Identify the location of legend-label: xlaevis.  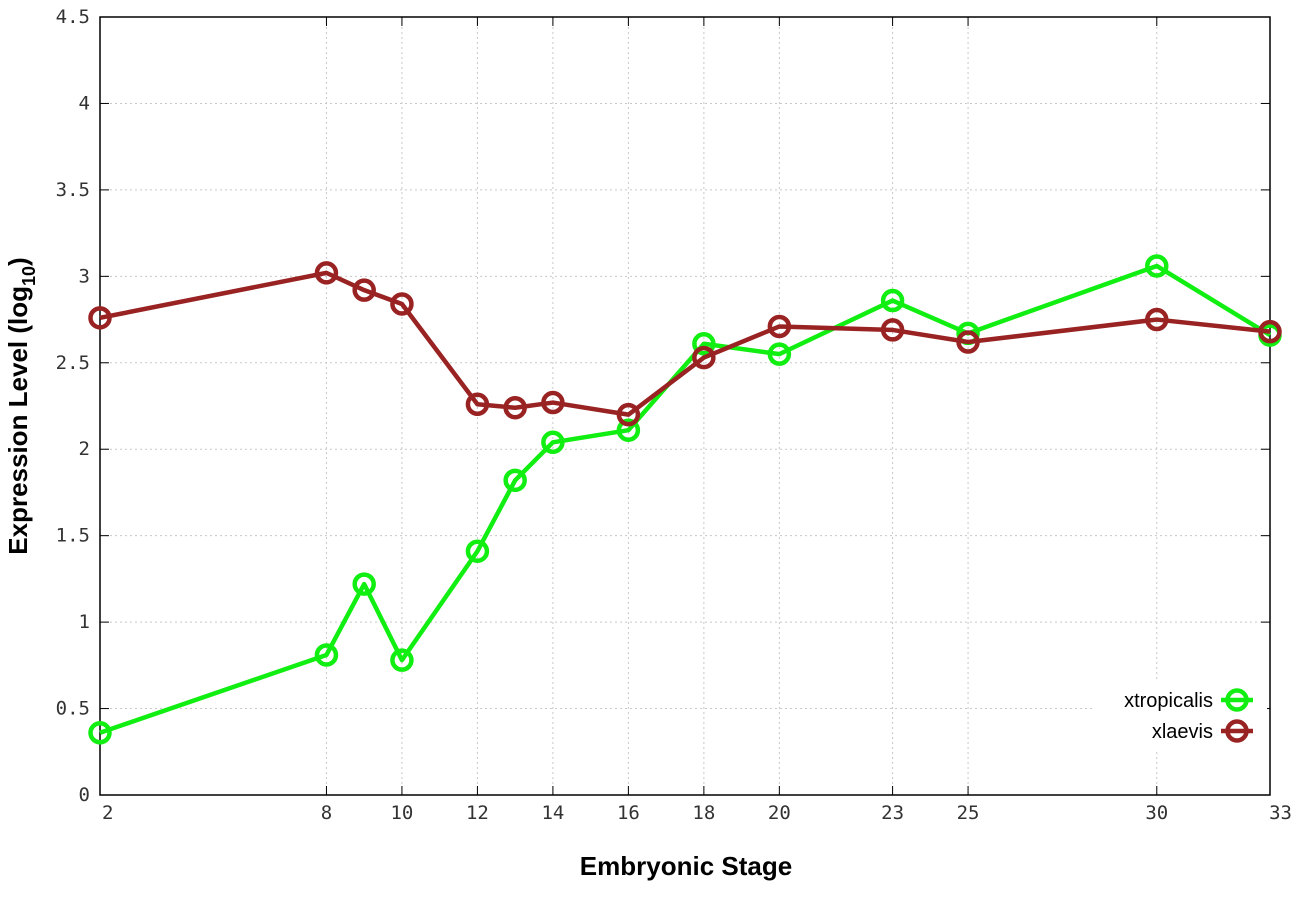
(1182, 732).